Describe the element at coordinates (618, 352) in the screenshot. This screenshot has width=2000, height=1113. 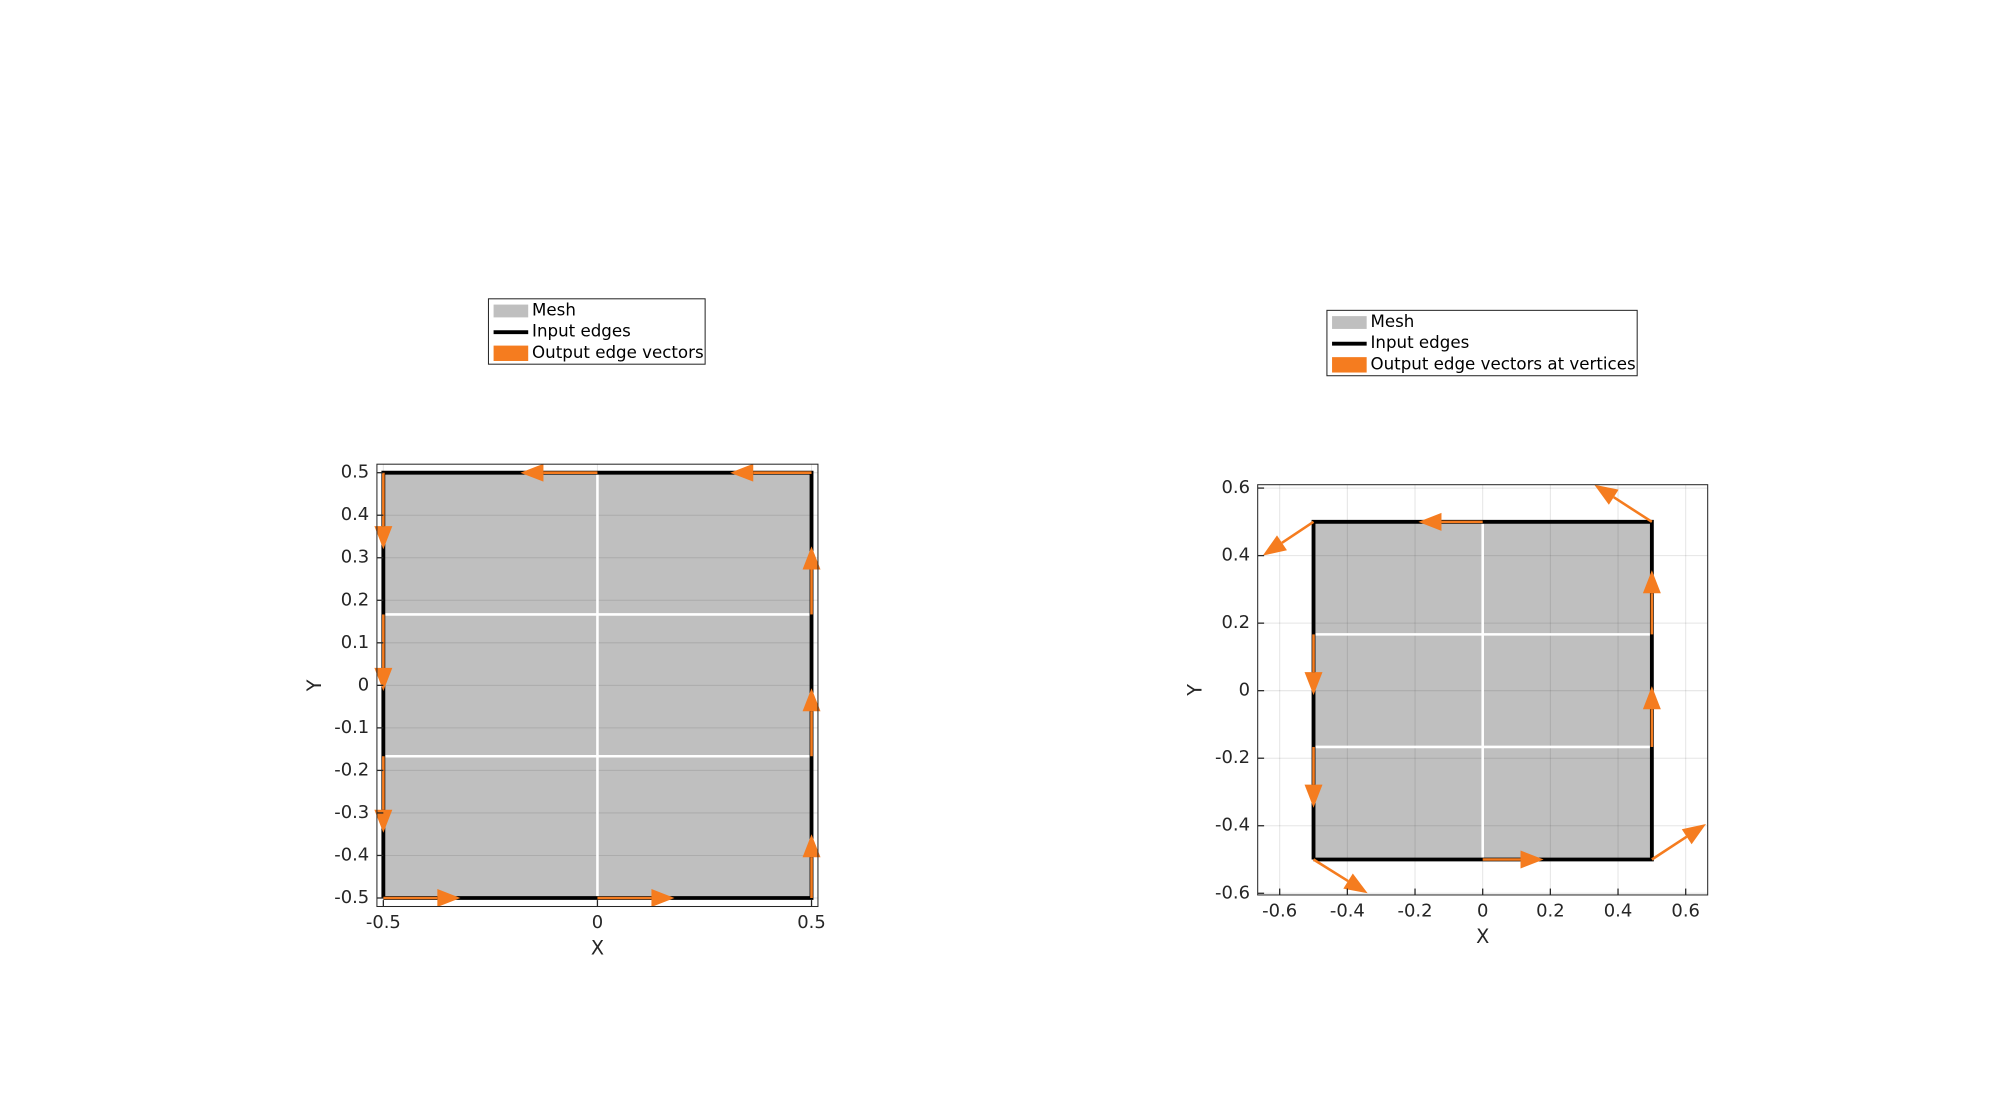
I see `legend-label: Output edge vectors` at that location.